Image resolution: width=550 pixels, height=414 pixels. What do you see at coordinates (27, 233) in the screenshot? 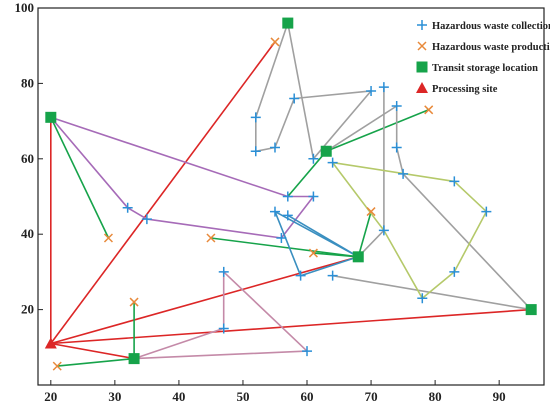
I see `y-tick-label: 40` at bounding box center [27, 233].